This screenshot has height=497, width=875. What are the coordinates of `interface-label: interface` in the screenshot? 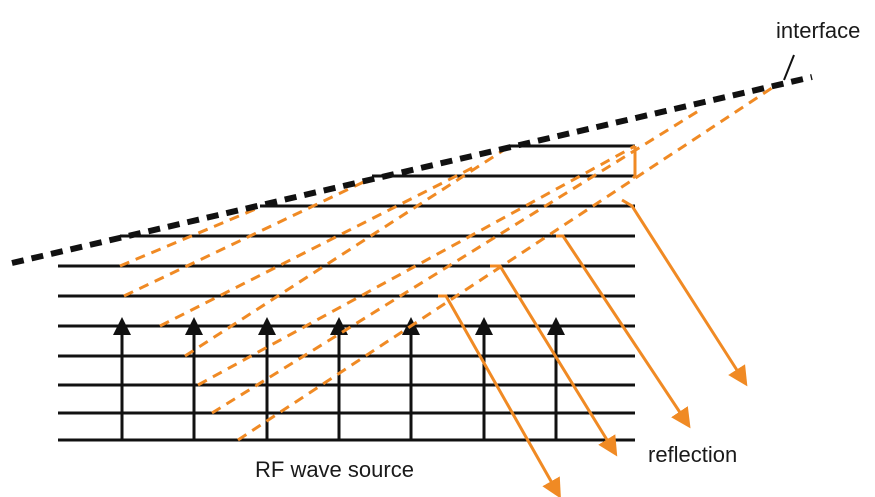 It's located at (818, 30).